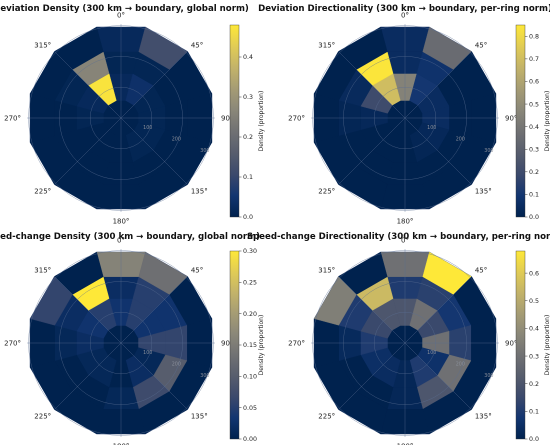  I want to click on colorbar-tick-label: 0.00, so click(250, 439).